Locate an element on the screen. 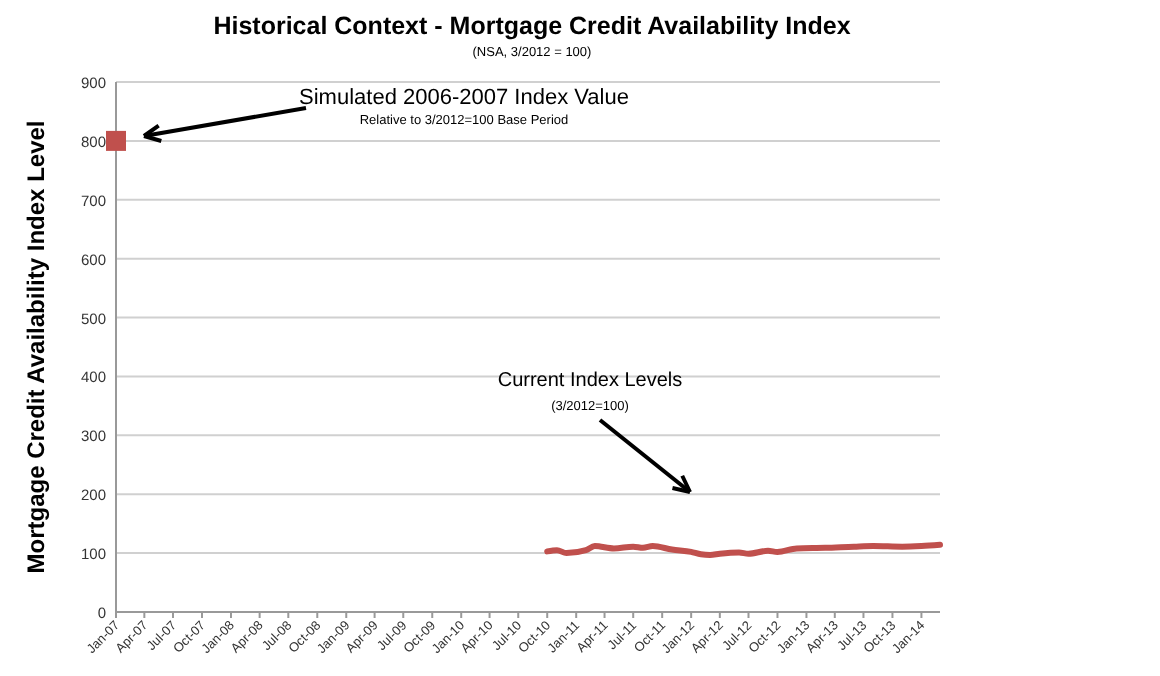 Image resolution: width=1160 pixels, height=676 pixels. chart-title: Historical Context - Mortgage Credit Availability Index is located at coordinates (532, 26).